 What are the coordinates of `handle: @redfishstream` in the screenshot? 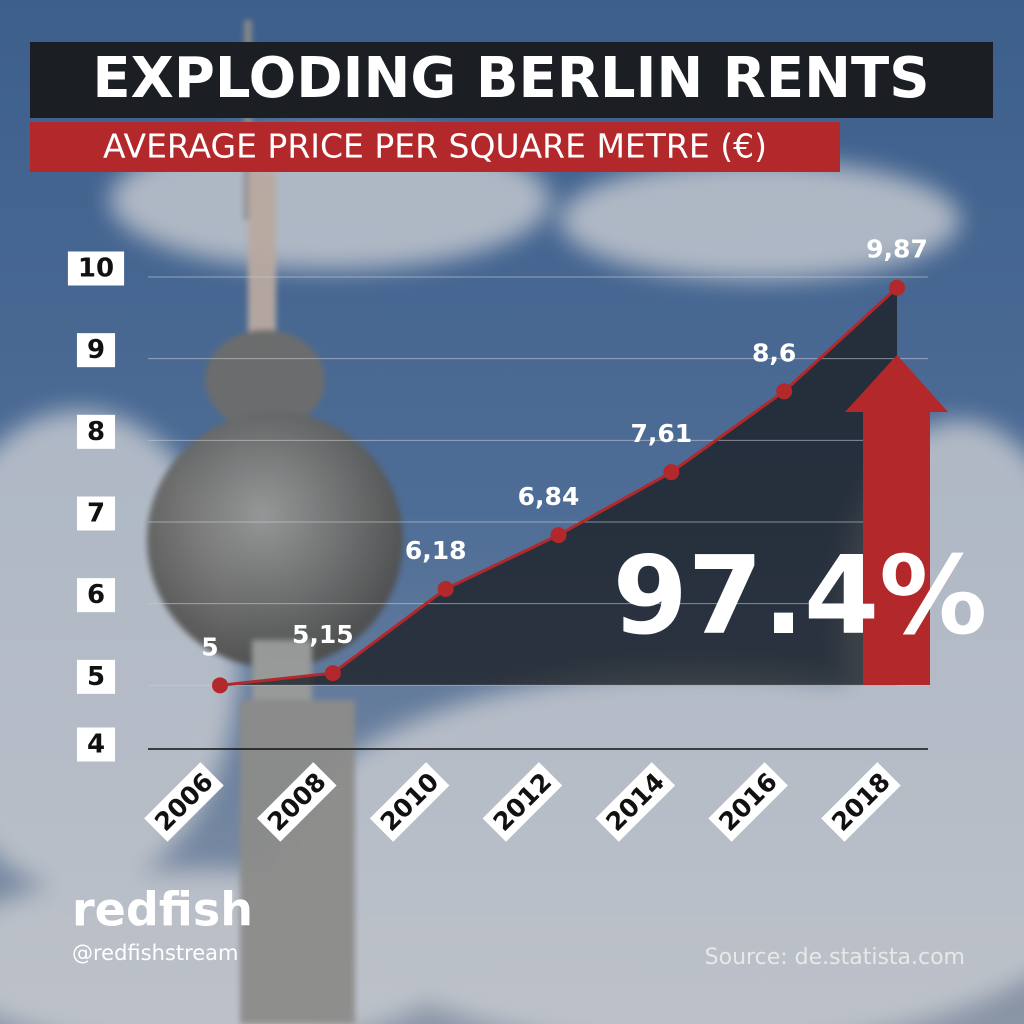 It's located at (155, 953).